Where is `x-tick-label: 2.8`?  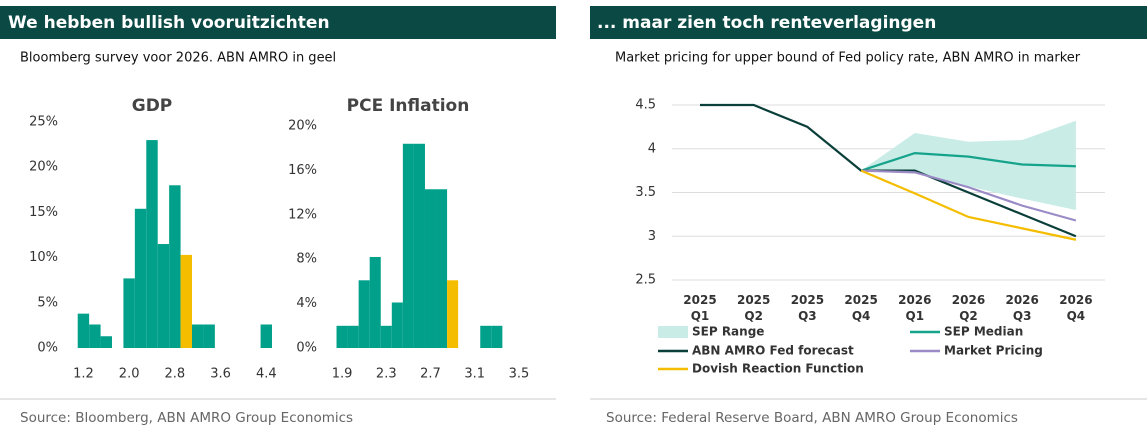
x-tick-label: 2.8 is located at coordinates (175, 374).